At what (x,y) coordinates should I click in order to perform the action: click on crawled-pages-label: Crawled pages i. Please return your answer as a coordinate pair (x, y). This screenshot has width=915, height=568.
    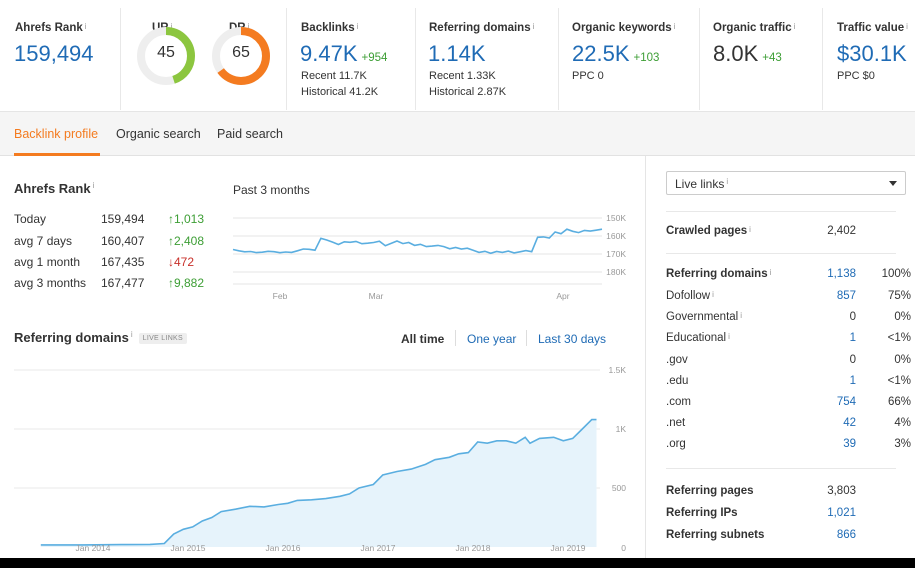
    Looking at the image, I should click on (708, 231).